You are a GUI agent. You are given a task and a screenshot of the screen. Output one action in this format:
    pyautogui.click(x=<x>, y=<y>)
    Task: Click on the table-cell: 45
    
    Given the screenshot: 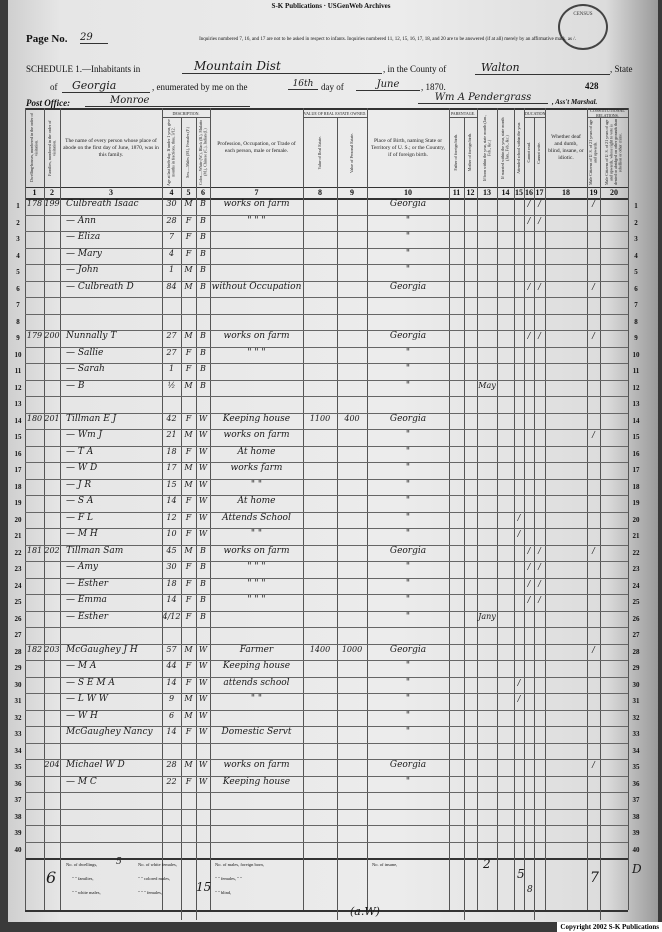 What is the action you would take?
    pyautogui.click(x=171, y=550)
    